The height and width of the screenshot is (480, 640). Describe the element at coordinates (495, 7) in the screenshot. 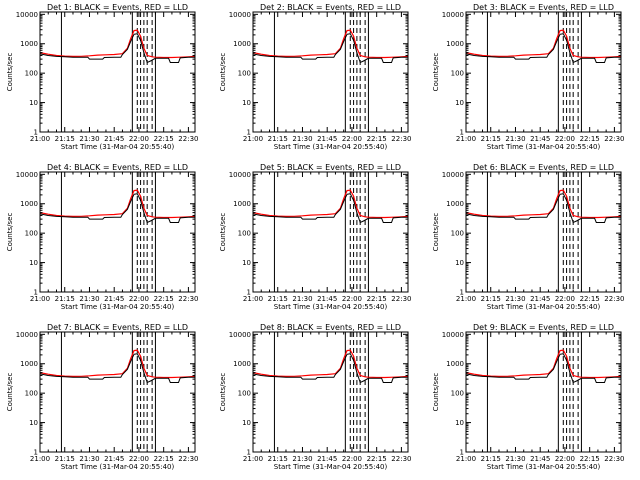

I see `title-det: 3:` at that location.